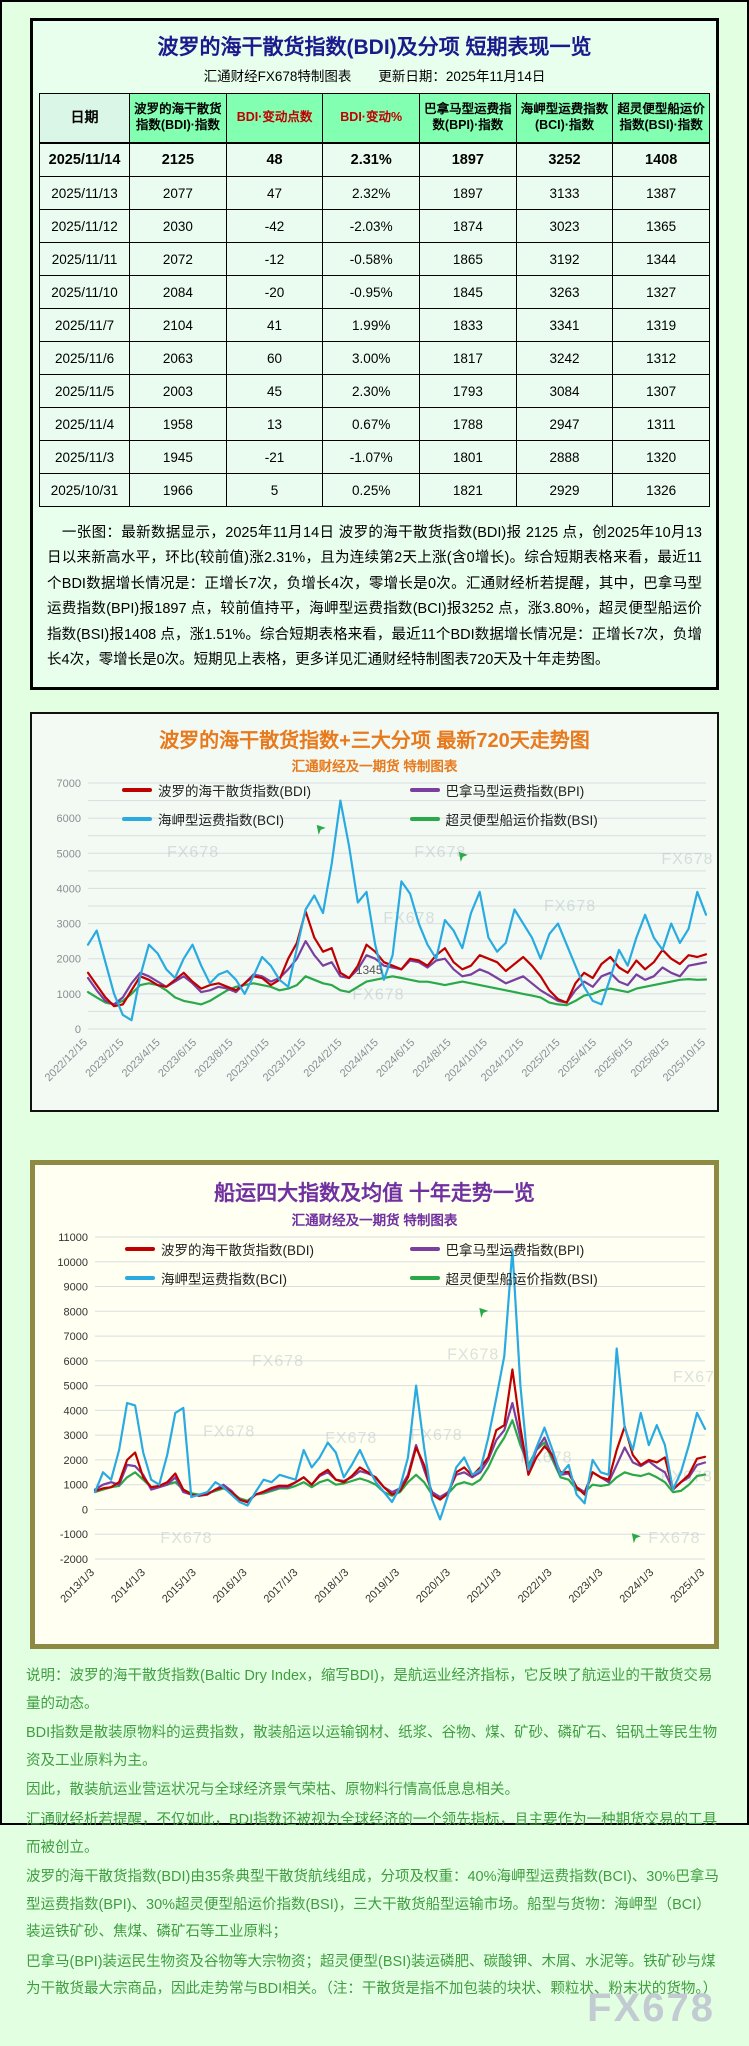 This screenshot has height=2046, width=749. Describe the element at coordinates (274, 490) in the screenshot. I see `table-cell: 5` at that location.